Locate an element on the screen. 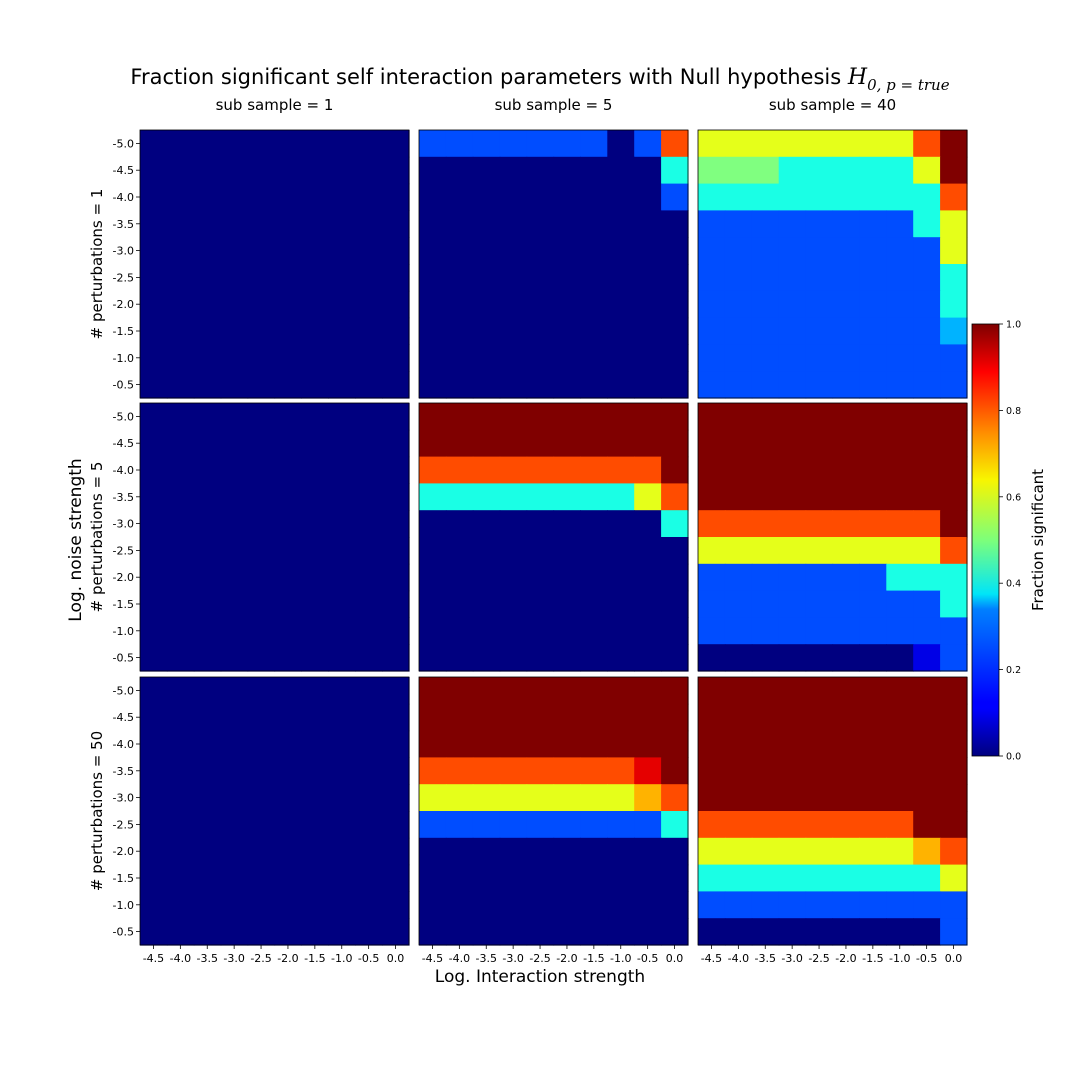  colorbar-tick-label: 0.2 is located at coordinates (1013, 670).